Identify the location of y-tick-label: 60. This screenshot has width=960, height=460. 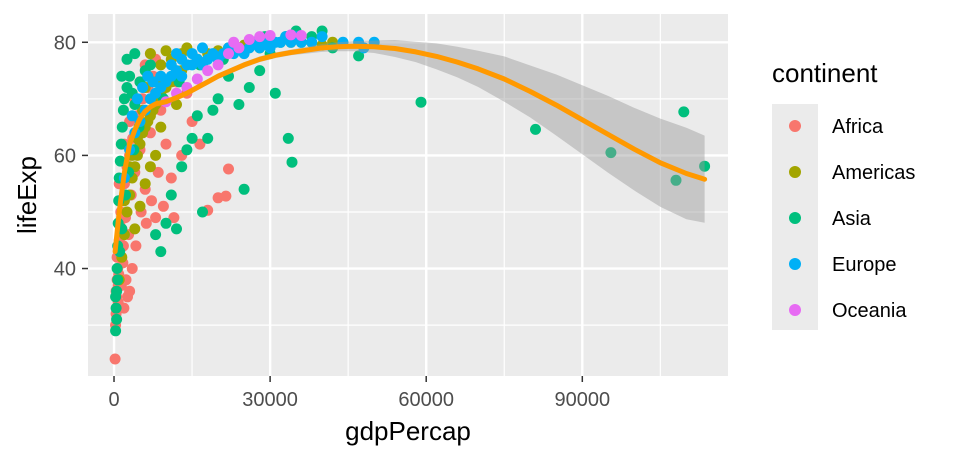
(65, 156).